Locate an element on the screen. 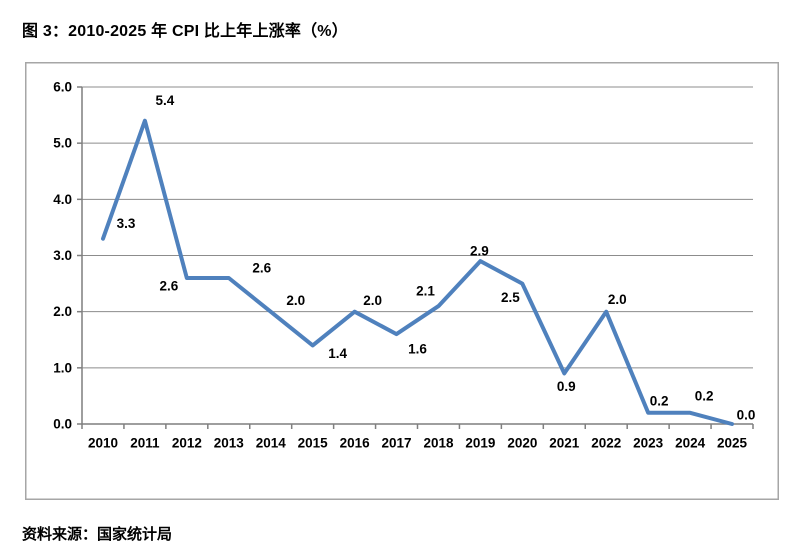 The width and height of the screenshot is (800, 557). data-label: 2.5 is located at coordinates (510, 297).